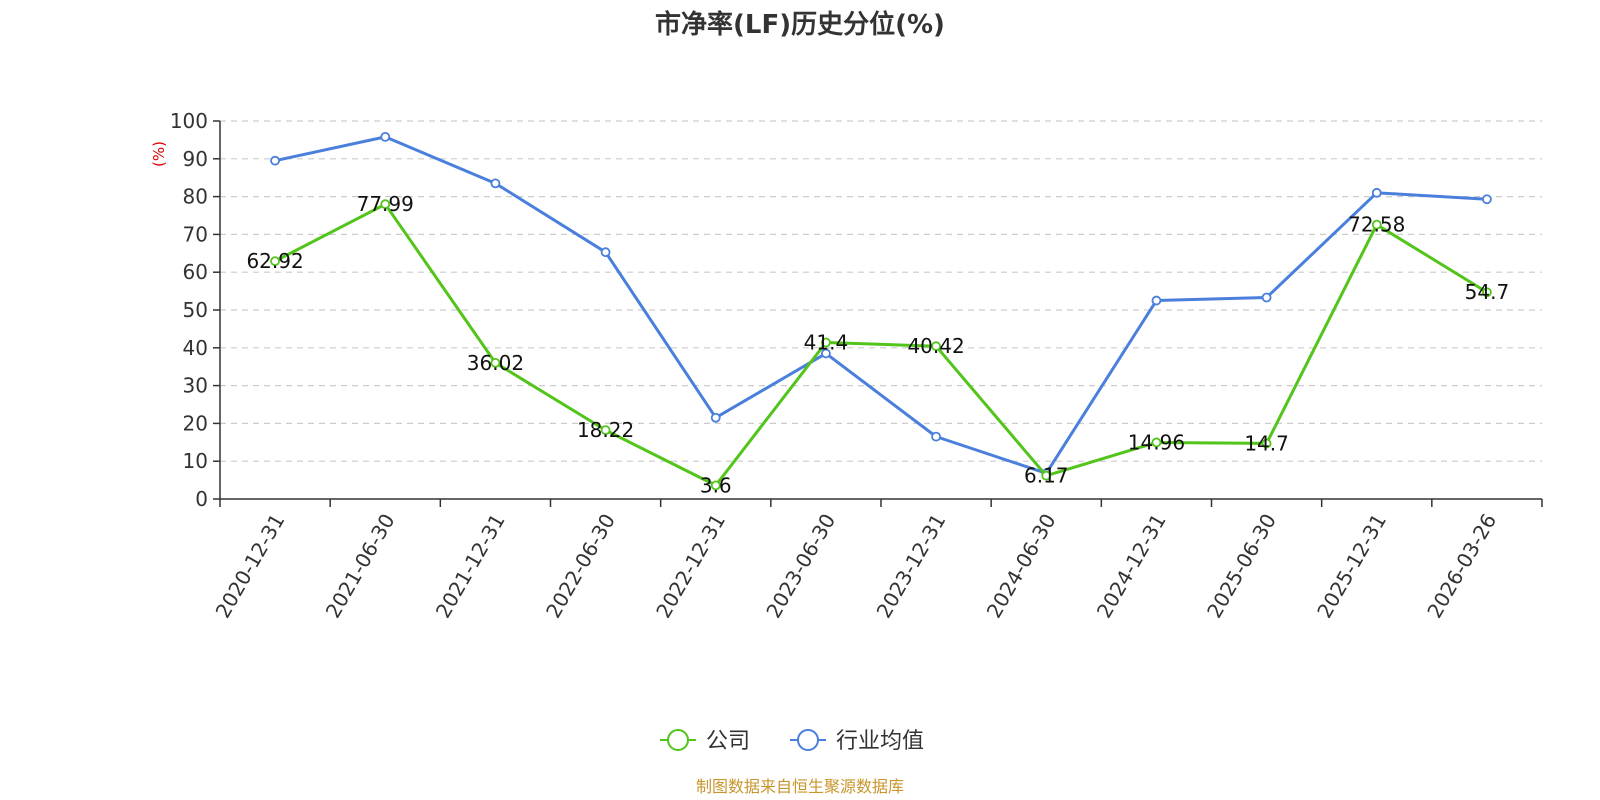 This screenshot has height=800, width=1600. I want to click on data-label: 62.92, so click(274, 261).